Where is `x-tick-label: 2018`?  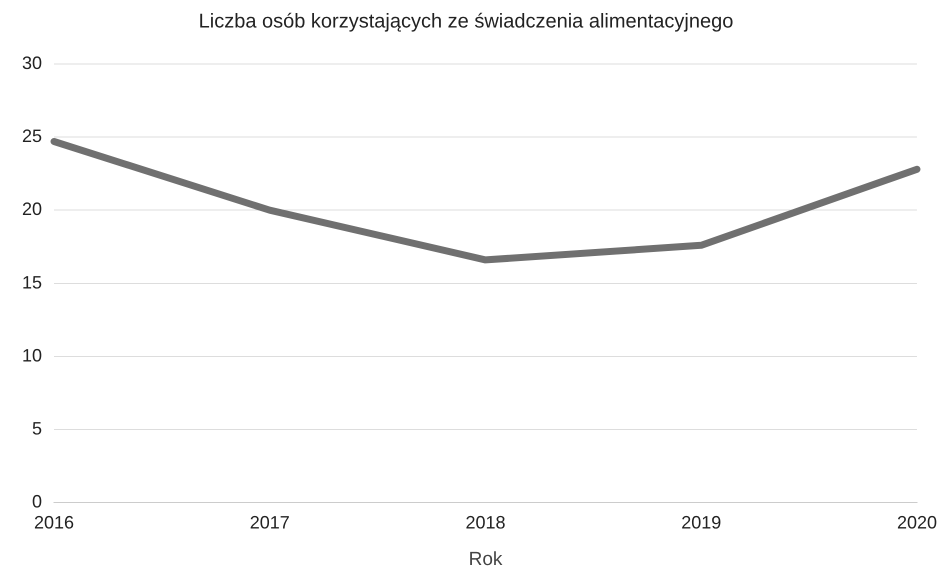
x-tick-label: 2018 is located at coordinates (485, 522).